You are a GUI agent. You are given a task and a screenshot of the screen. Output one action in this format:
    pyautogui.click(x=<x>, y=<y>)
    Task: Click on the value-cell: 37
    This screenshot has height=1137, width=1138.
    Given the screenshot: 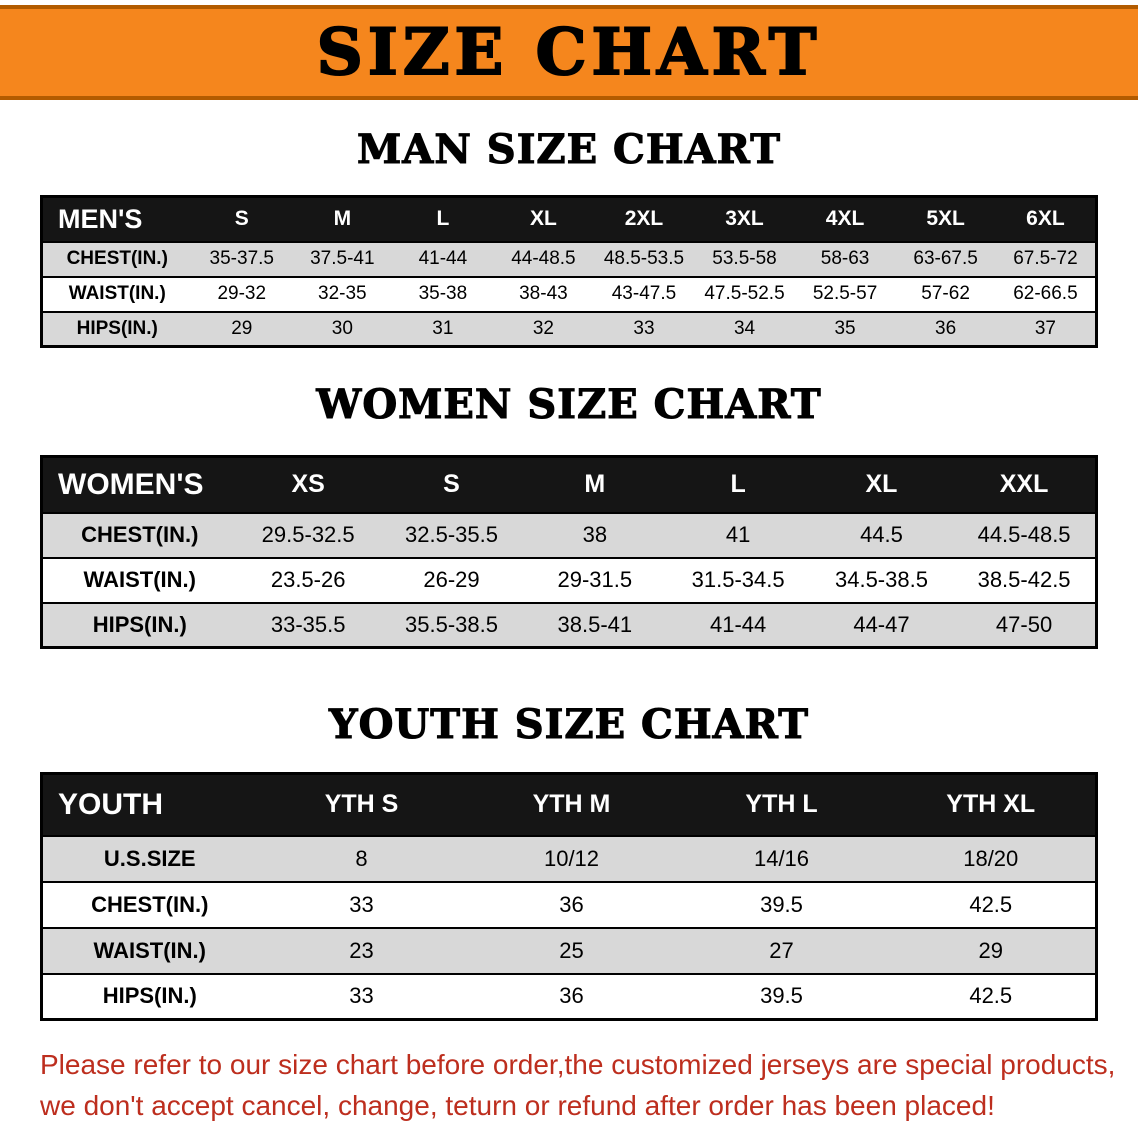 What is the action you would take?
    pyautogui.click(x=1046, y=328)
    